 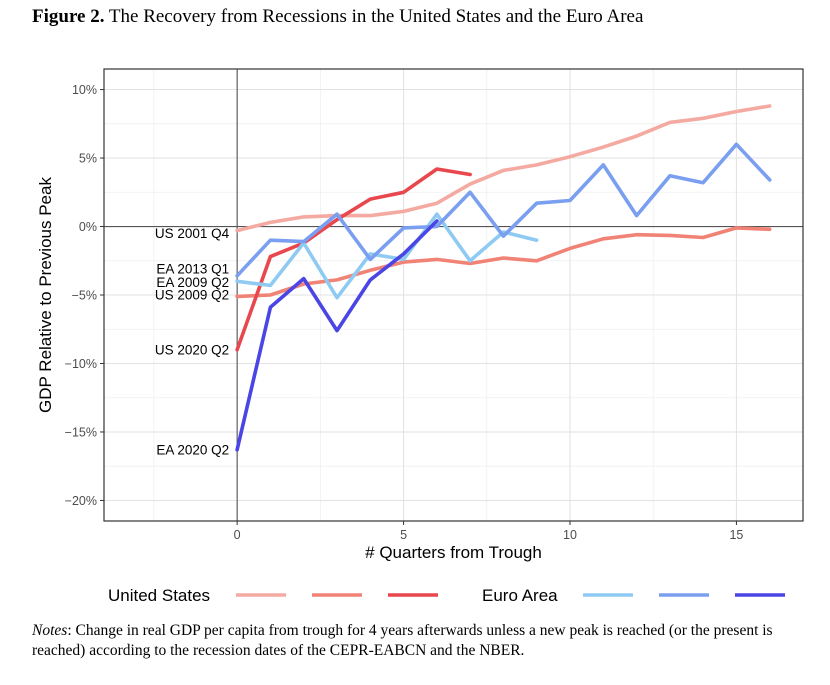 What do you see at coordinates (192, 295) in the screenshot?
I see `series-label: US 2009 Q2` at bounding box center [192, 295].